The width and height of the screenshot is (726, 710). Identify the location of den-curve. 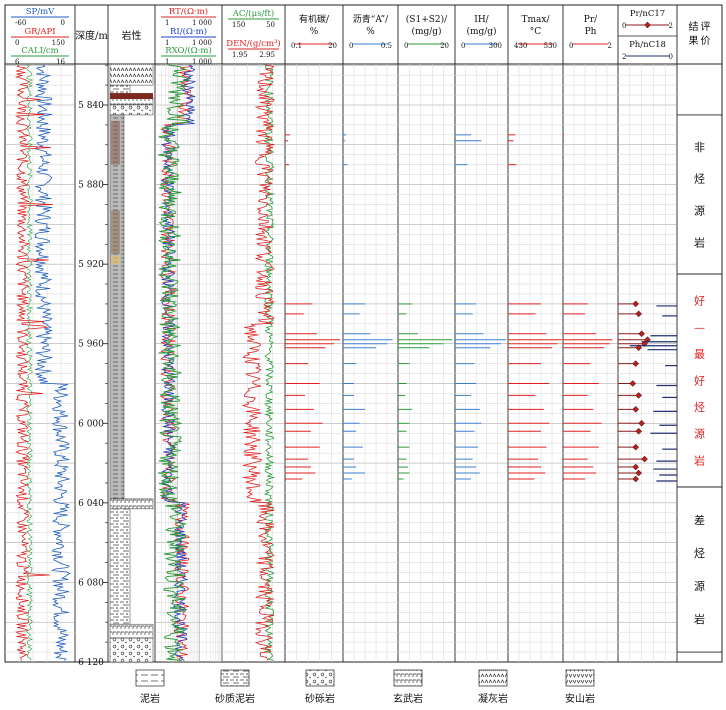
(258, 362).